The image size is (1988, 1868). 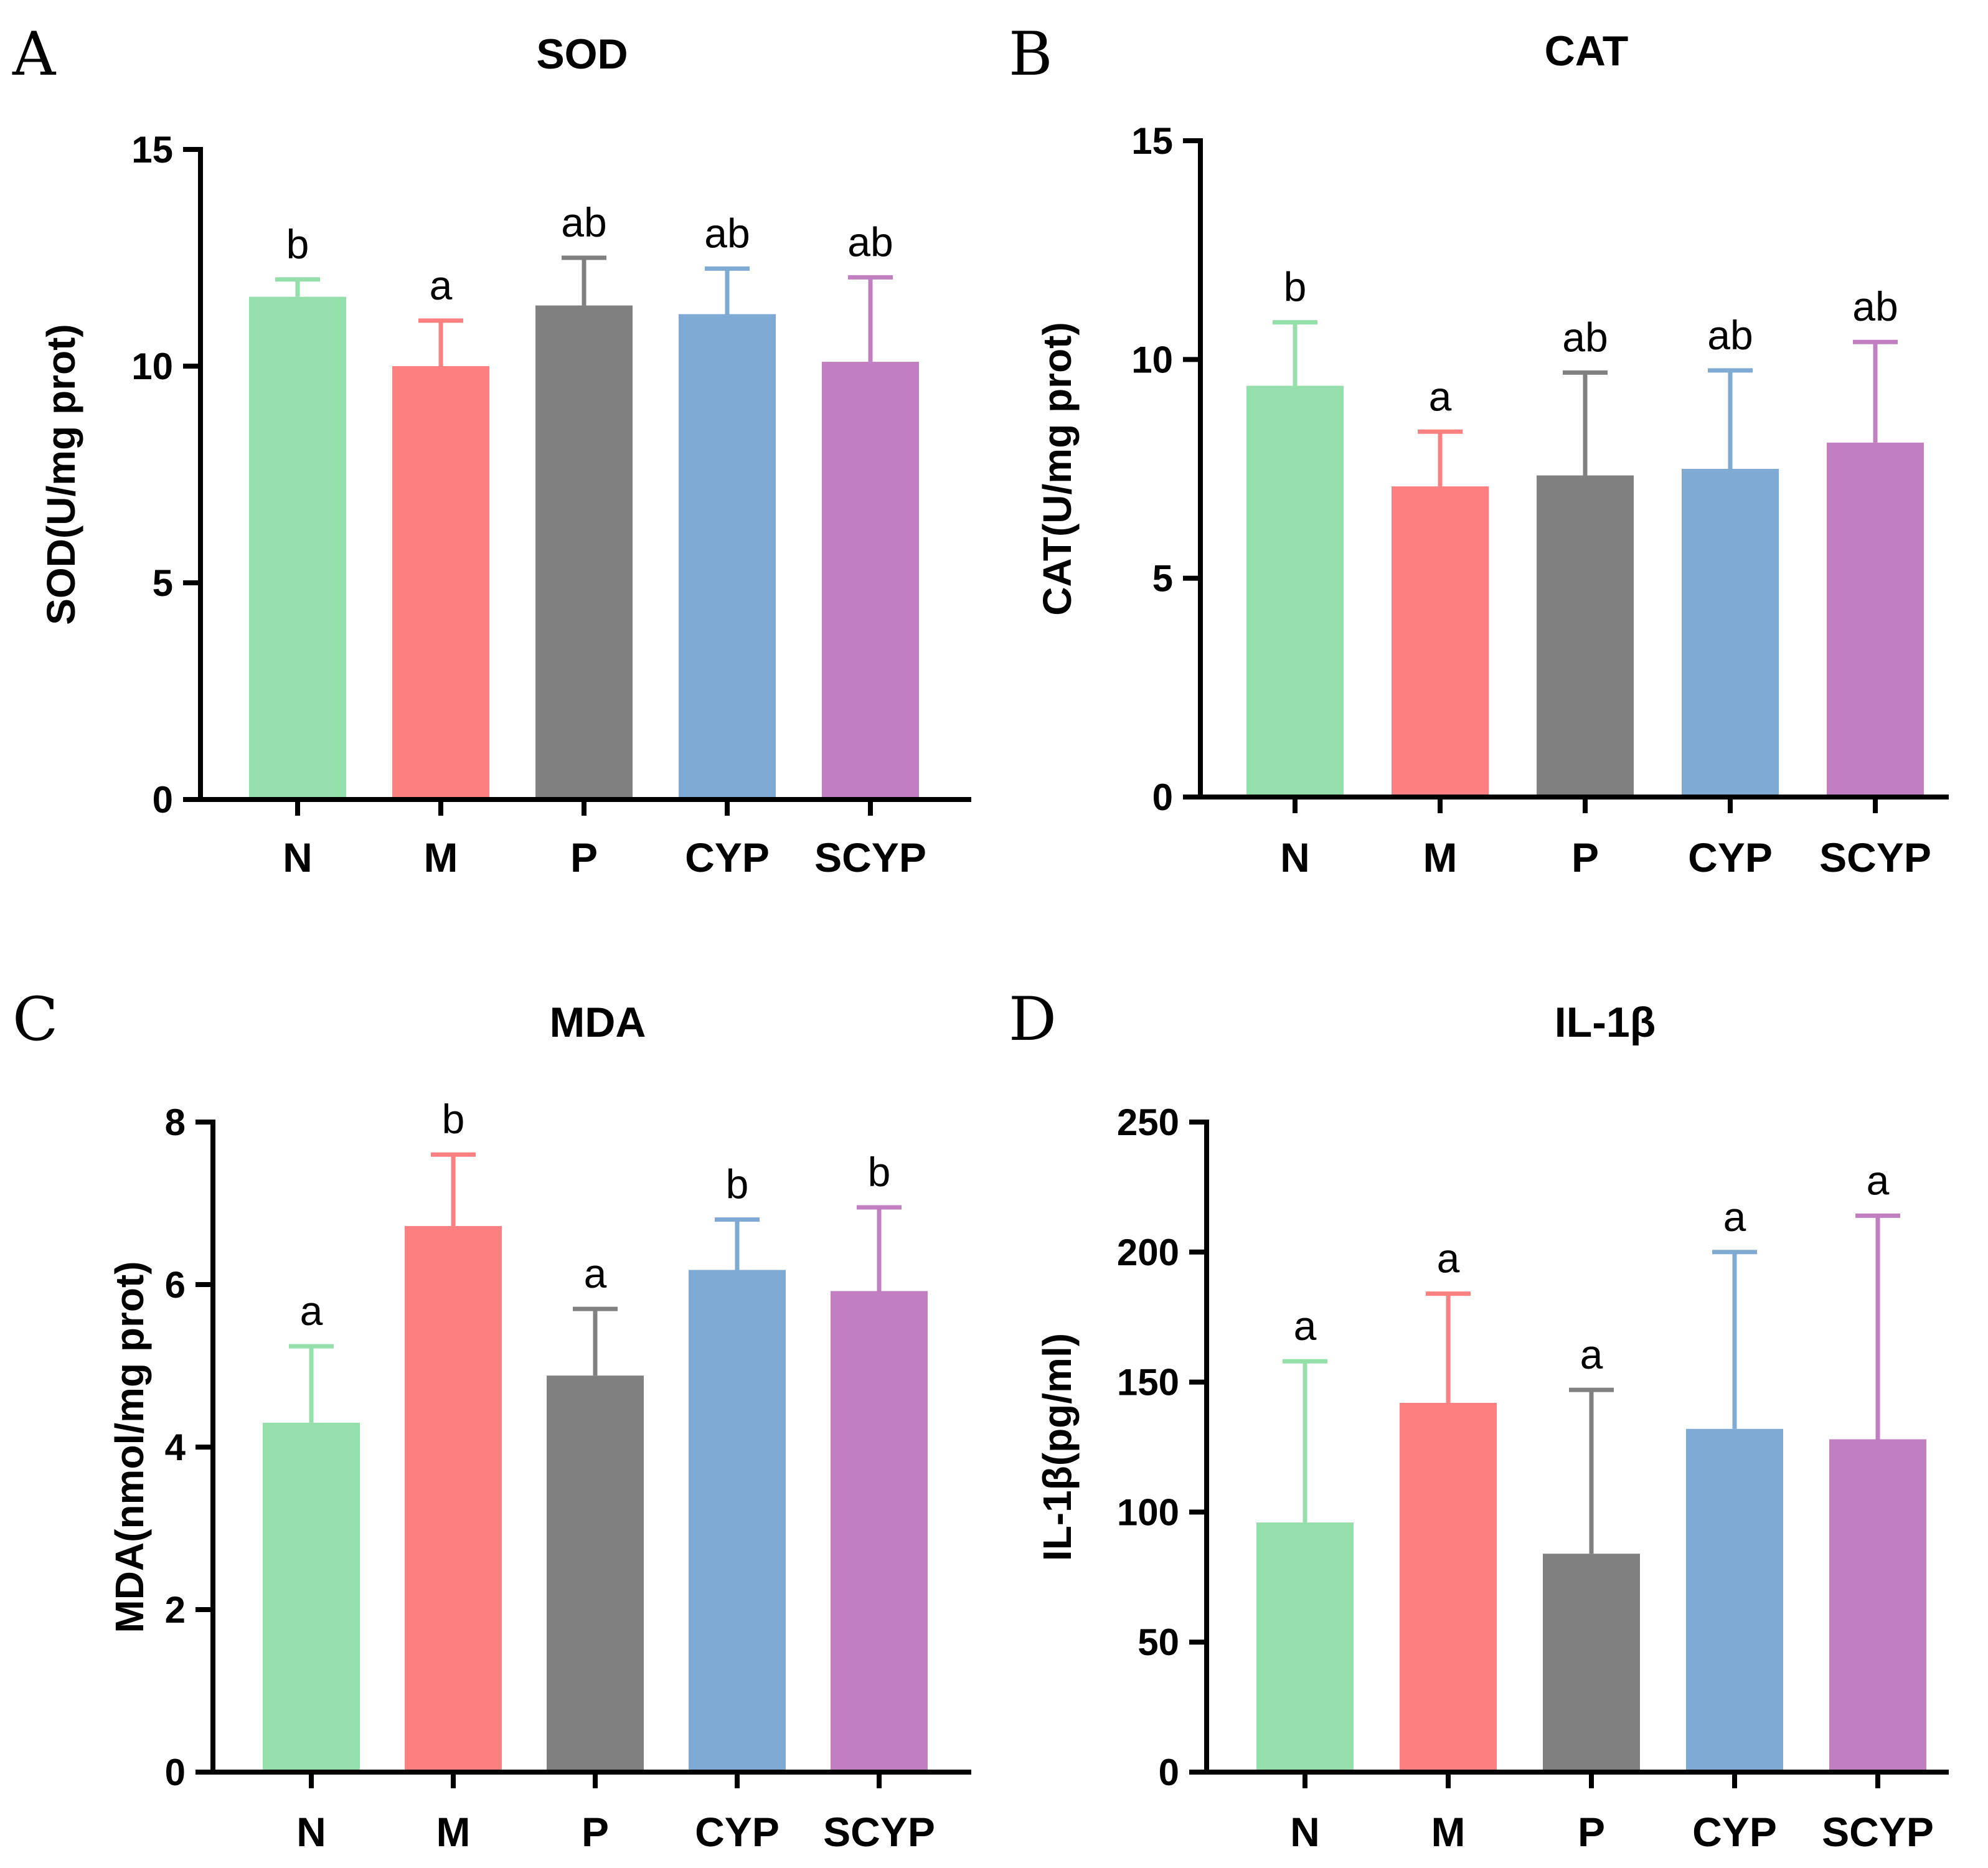 I want to click on y-tick-label: 100, so click(x=1148, y=1512).